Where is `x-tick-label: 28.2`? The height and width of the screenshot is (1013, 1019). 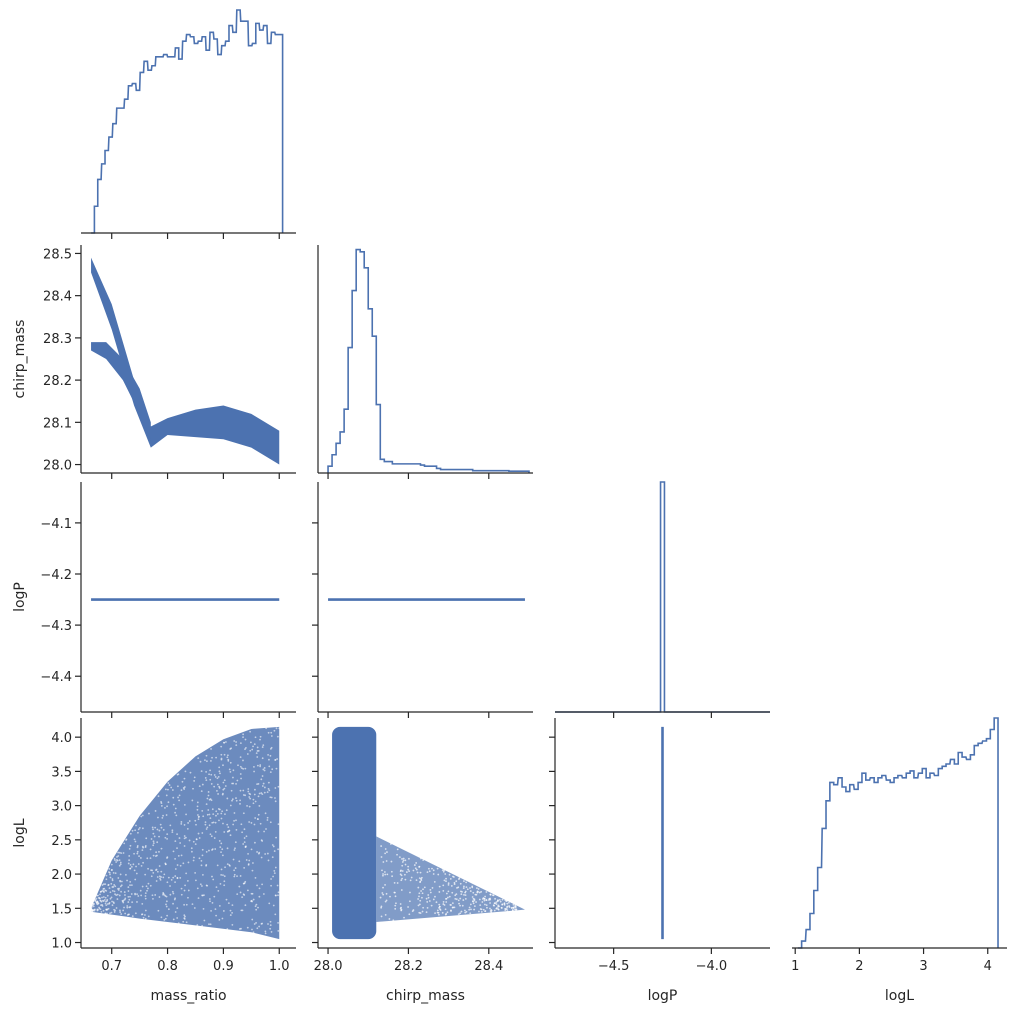
x-tick-label: 28.2 is located at coordinates (408, 966).